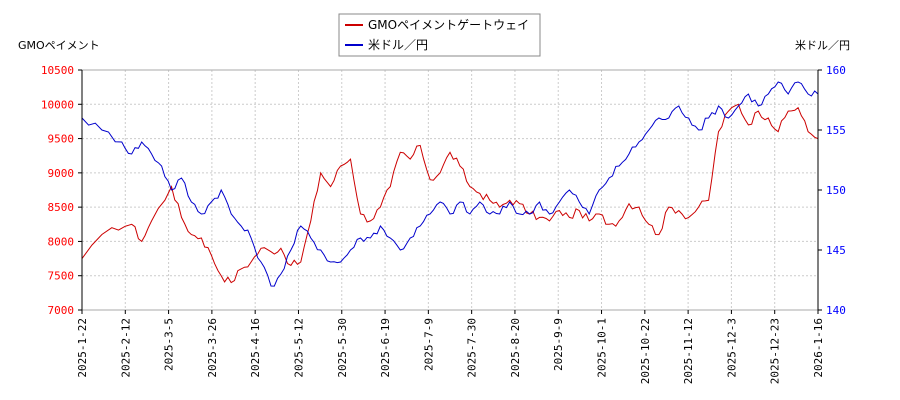 Image resolution: width=900 pixels, height=400 pixels. Describe the element at coordinates (61, 241) in the screenshot. I see `left-tick-label: 8000` at that location.